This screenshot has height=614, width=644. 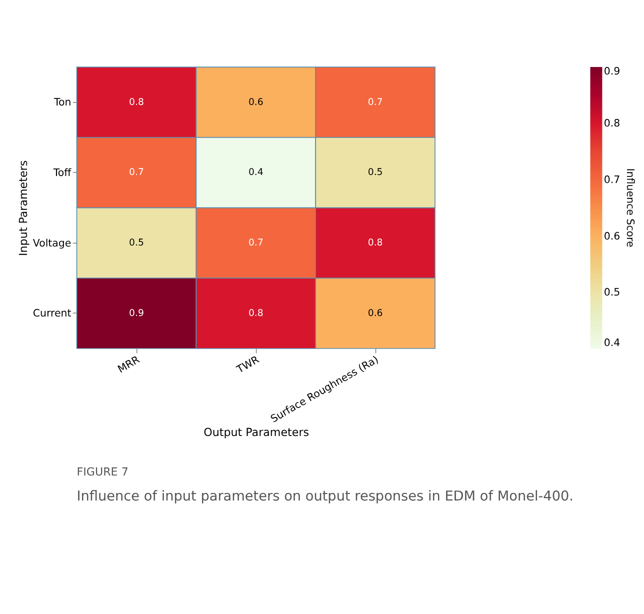 What do you see at coordinates (62, 173) in the screenshot?
I see `y-tick-label: Toff` at bounding box center [62, 173].